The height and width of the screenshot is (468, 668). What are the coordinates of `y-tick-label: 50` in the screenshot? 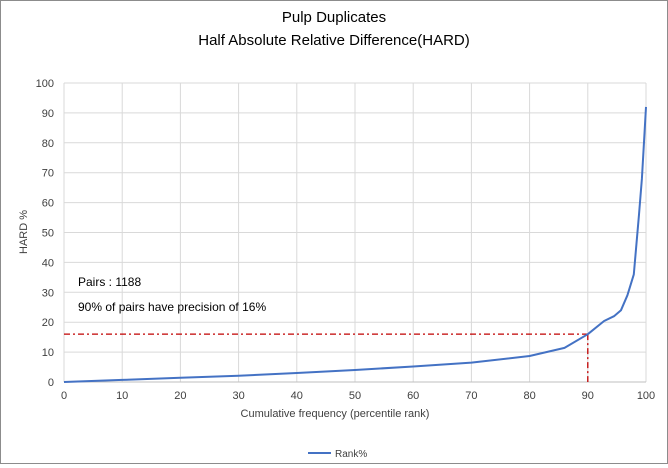 It's located at (48, 234).